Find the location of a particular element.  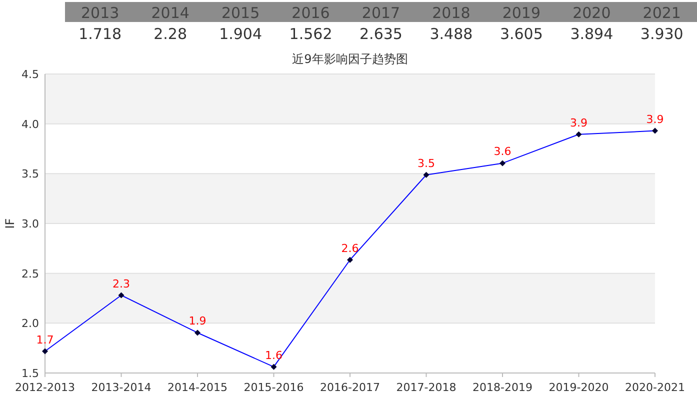

y-tick-label: 2.0 is located at coordinates (30, 323).